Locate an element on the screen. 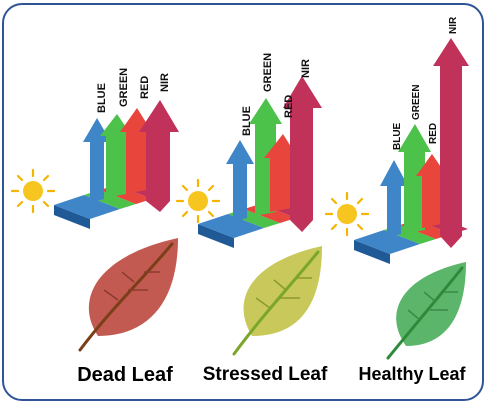  panel-title: Stressed Leaf is located at coordinates (265, 374).